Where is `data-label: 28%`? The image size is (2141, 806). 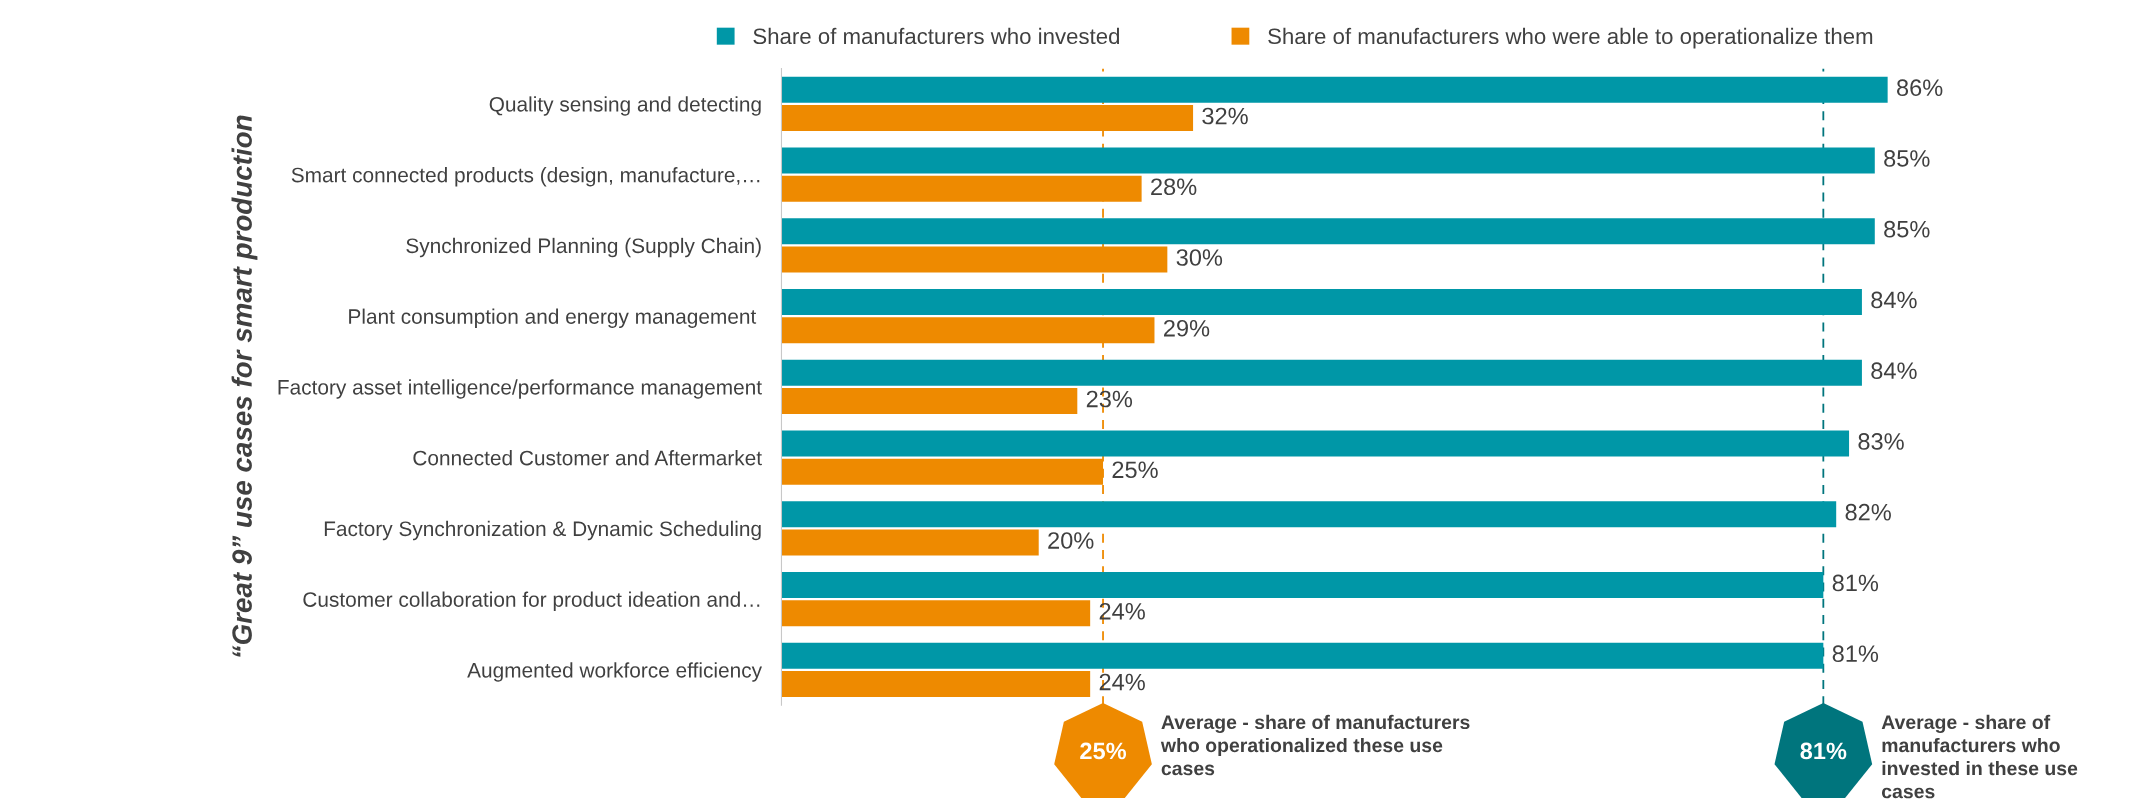 data-label: 28% is located at coordinates (1174, 187).